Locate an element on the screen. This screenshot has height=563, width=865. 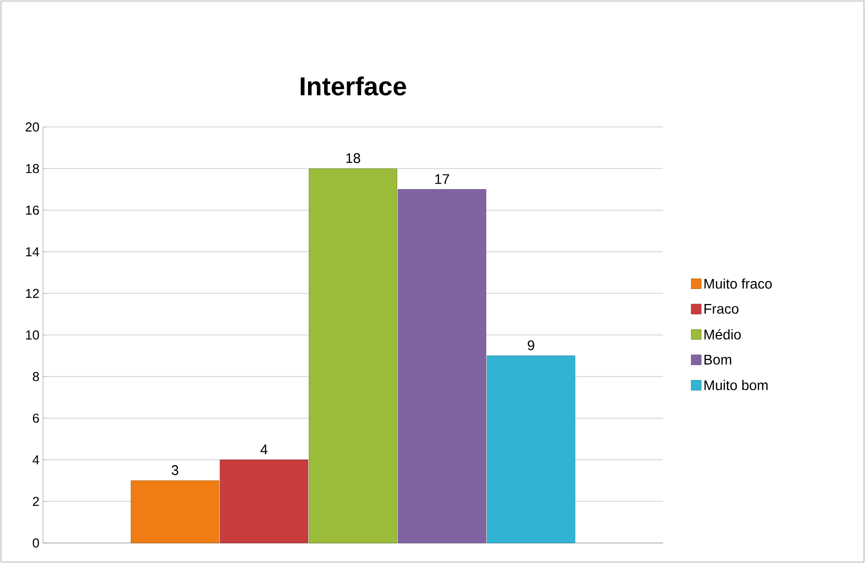
data-label: 17 is located at coordinates (442, 179).